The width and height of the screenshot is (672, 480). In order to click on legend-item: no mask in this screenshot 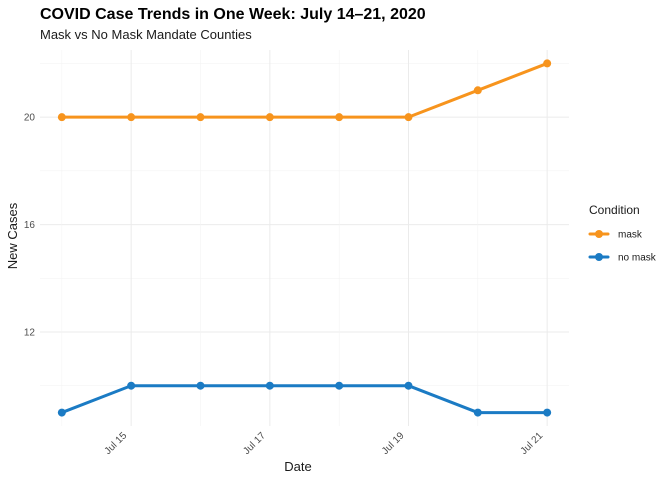, I will do `click(622, 258)`.